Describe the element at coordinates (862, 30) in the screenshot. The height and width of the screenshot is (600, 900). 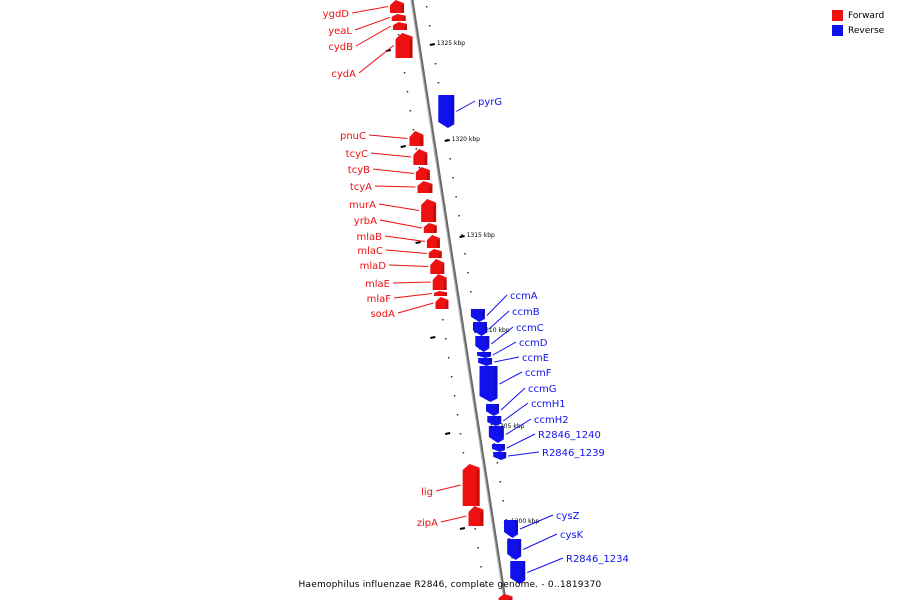
I see `legend-reverse: Reverse` at that location.